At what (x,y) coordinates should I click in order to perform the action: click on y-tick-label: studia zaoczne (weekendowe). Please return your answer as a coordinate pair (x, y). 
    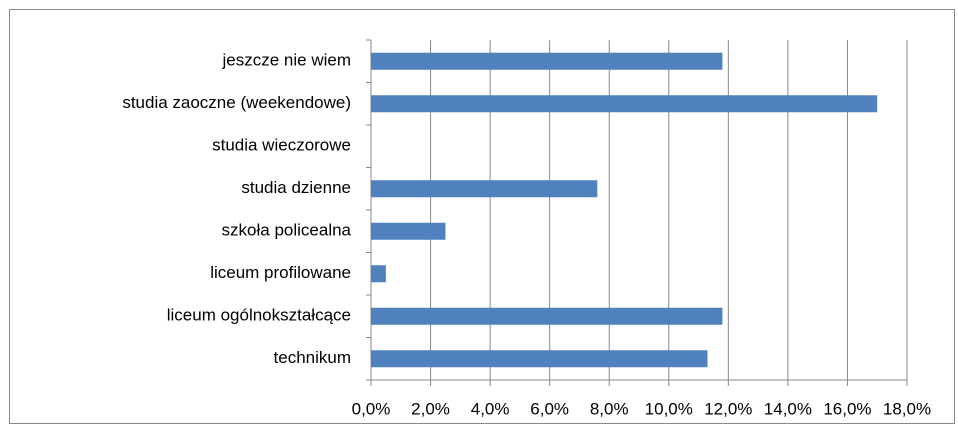
    Looking at the image, I should click on (236, 102).